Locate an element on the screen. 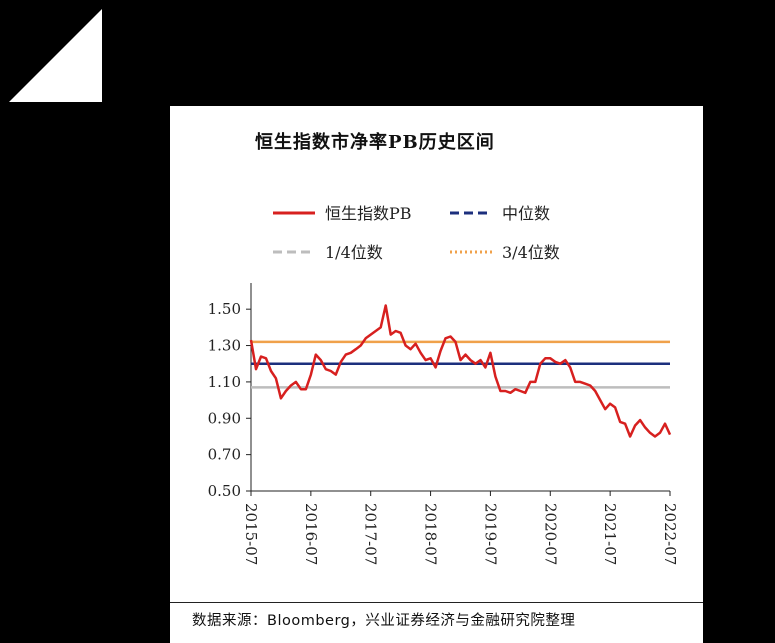 This screenshot has width=775, height=643. x-tick-label: 2015-07 is located at coordinates (251, 534).